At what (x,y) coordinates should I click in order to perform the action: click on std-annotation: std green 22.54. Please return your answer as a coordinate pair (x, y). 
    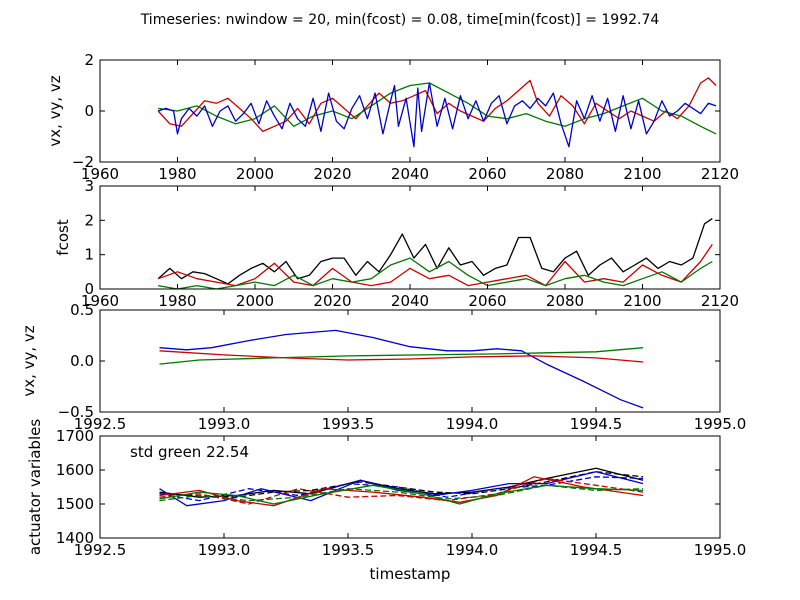
    Looking at the image, I should click on (189, 452).